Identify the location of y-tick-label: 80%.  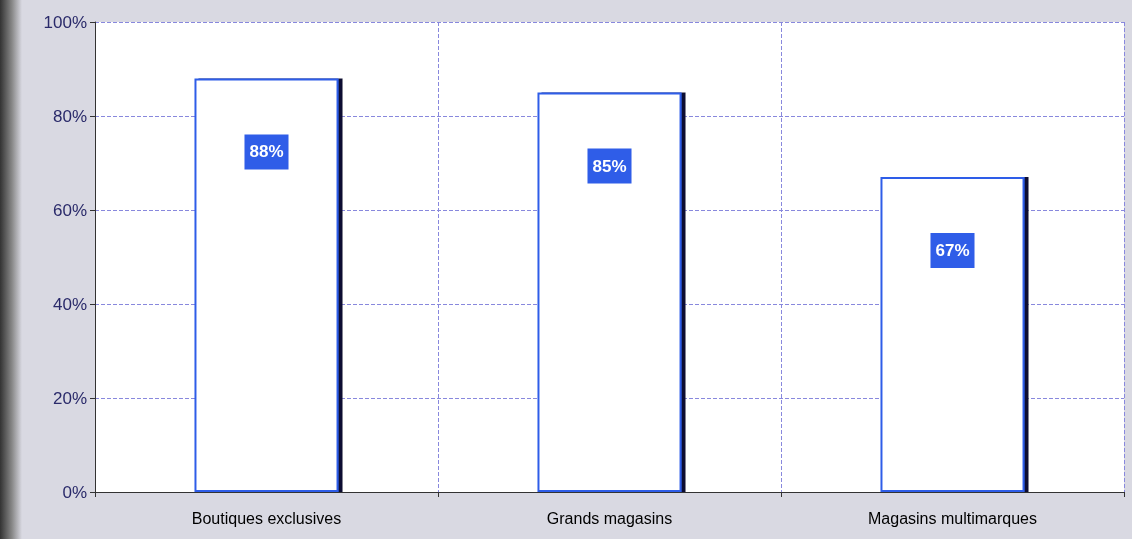
(69, 116).